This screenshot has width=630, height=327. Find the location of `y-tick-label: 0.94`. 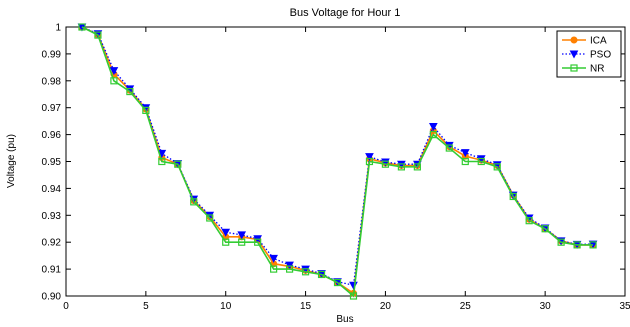

y-tick-label: 0.94 is located at coordinates (52, 189).